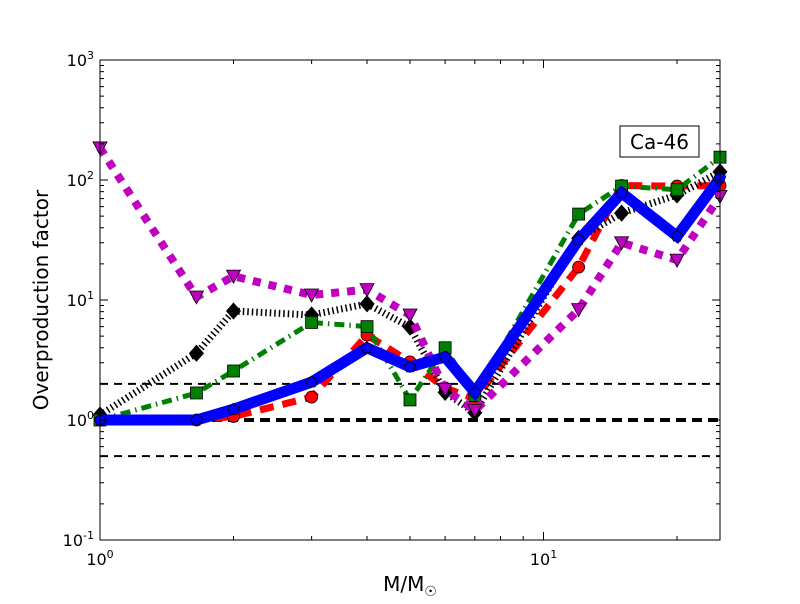 This screenshot has height=604, width=800. I want to click on annotation-box: Ca-46, so click(659, 141).